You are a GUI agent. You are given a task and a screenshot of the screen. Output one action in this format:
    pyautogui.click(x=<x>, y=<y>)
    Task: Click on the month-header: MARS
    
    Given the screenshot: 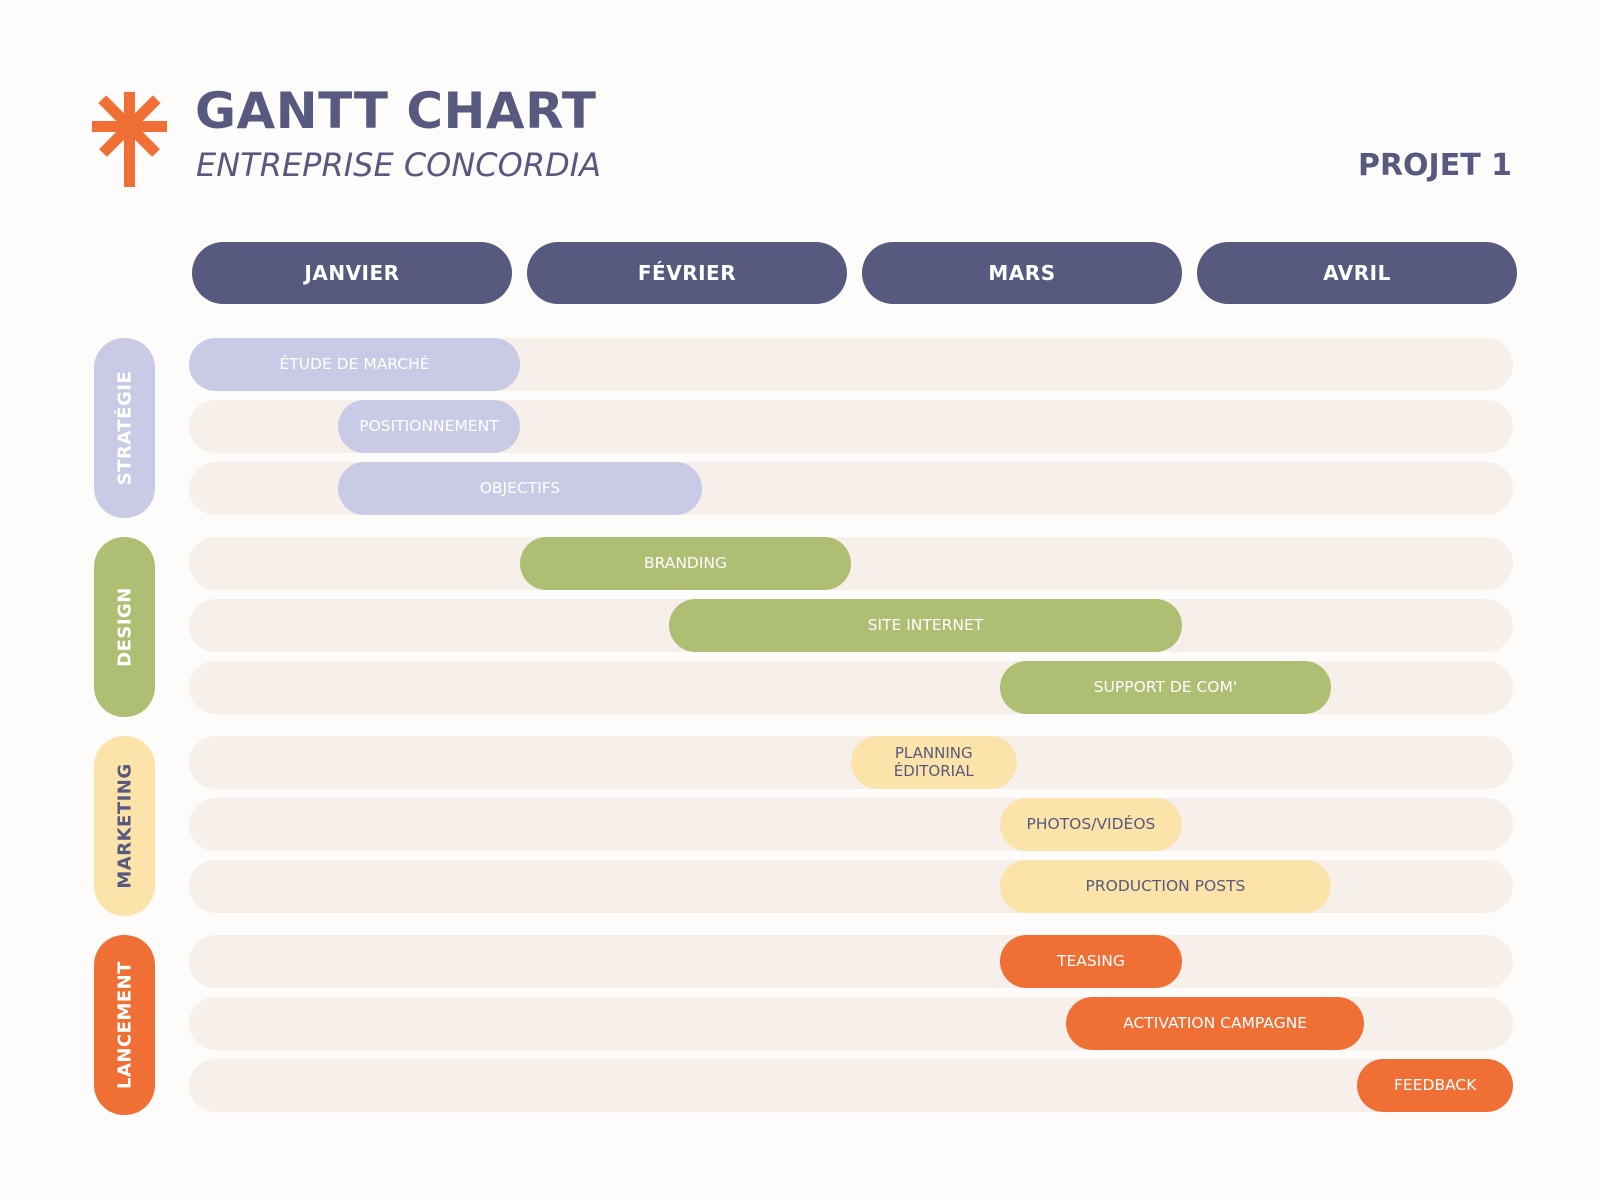 What is the action you would take?
    pyautogui.click(x=1022, y=273)
    